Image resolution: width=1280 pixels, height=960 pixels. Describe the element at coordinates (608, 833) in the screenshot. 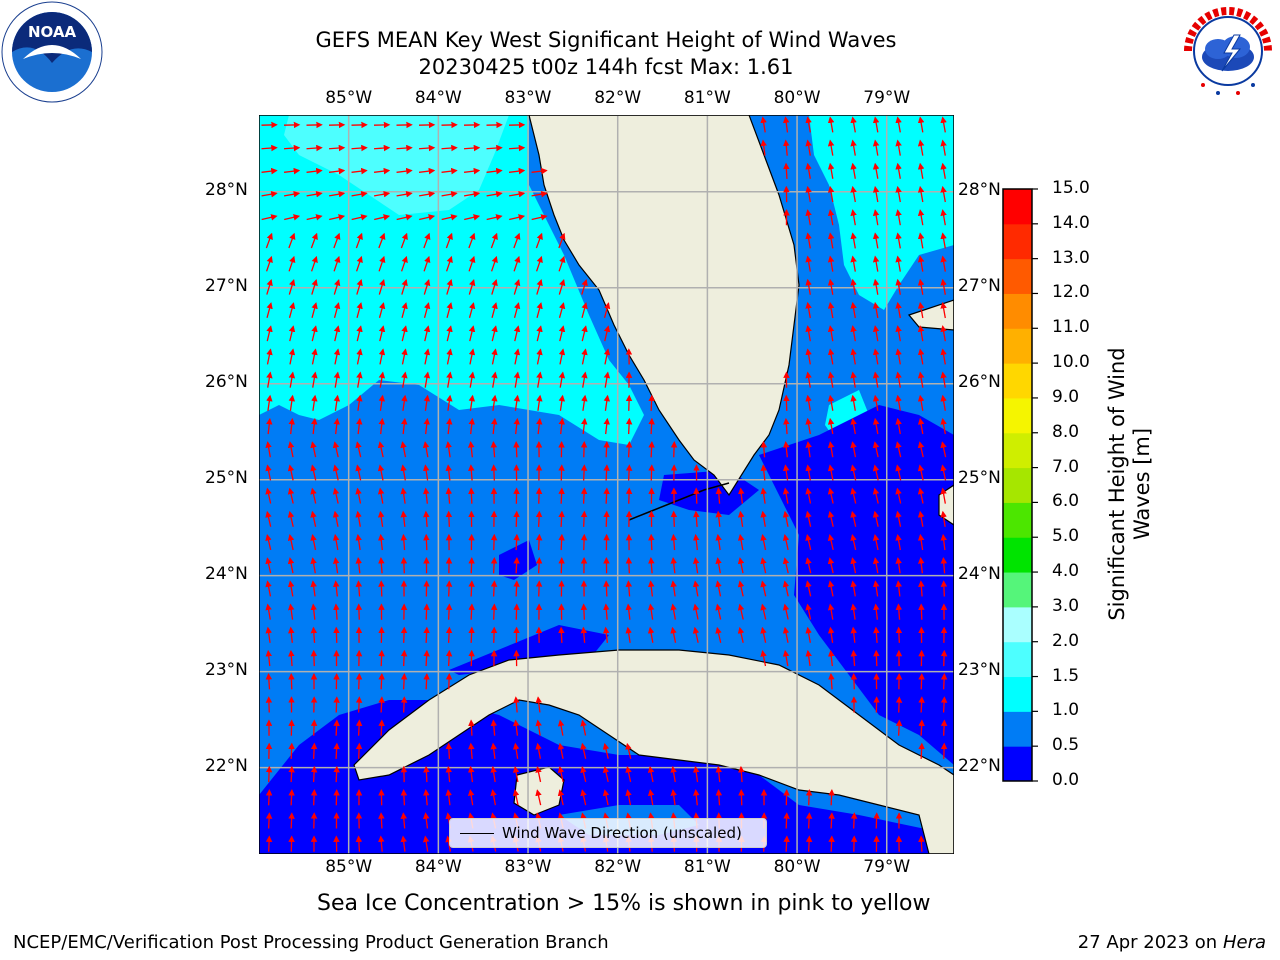

I see `map-legend: Wind Wave Direction (unscaled)` at that location.